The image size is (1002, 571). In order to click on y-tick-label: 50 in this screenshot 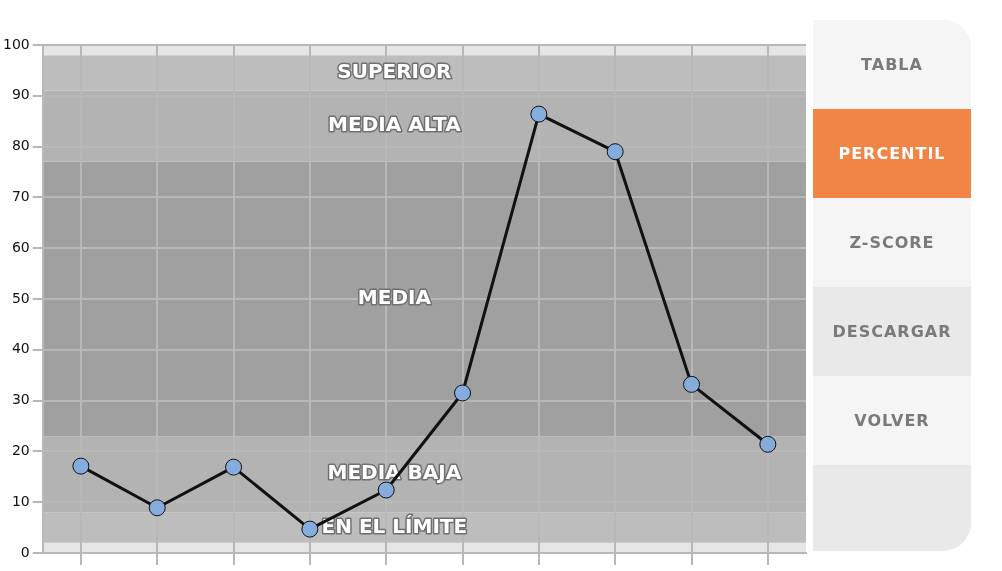, I will do `click(20, 297)`.